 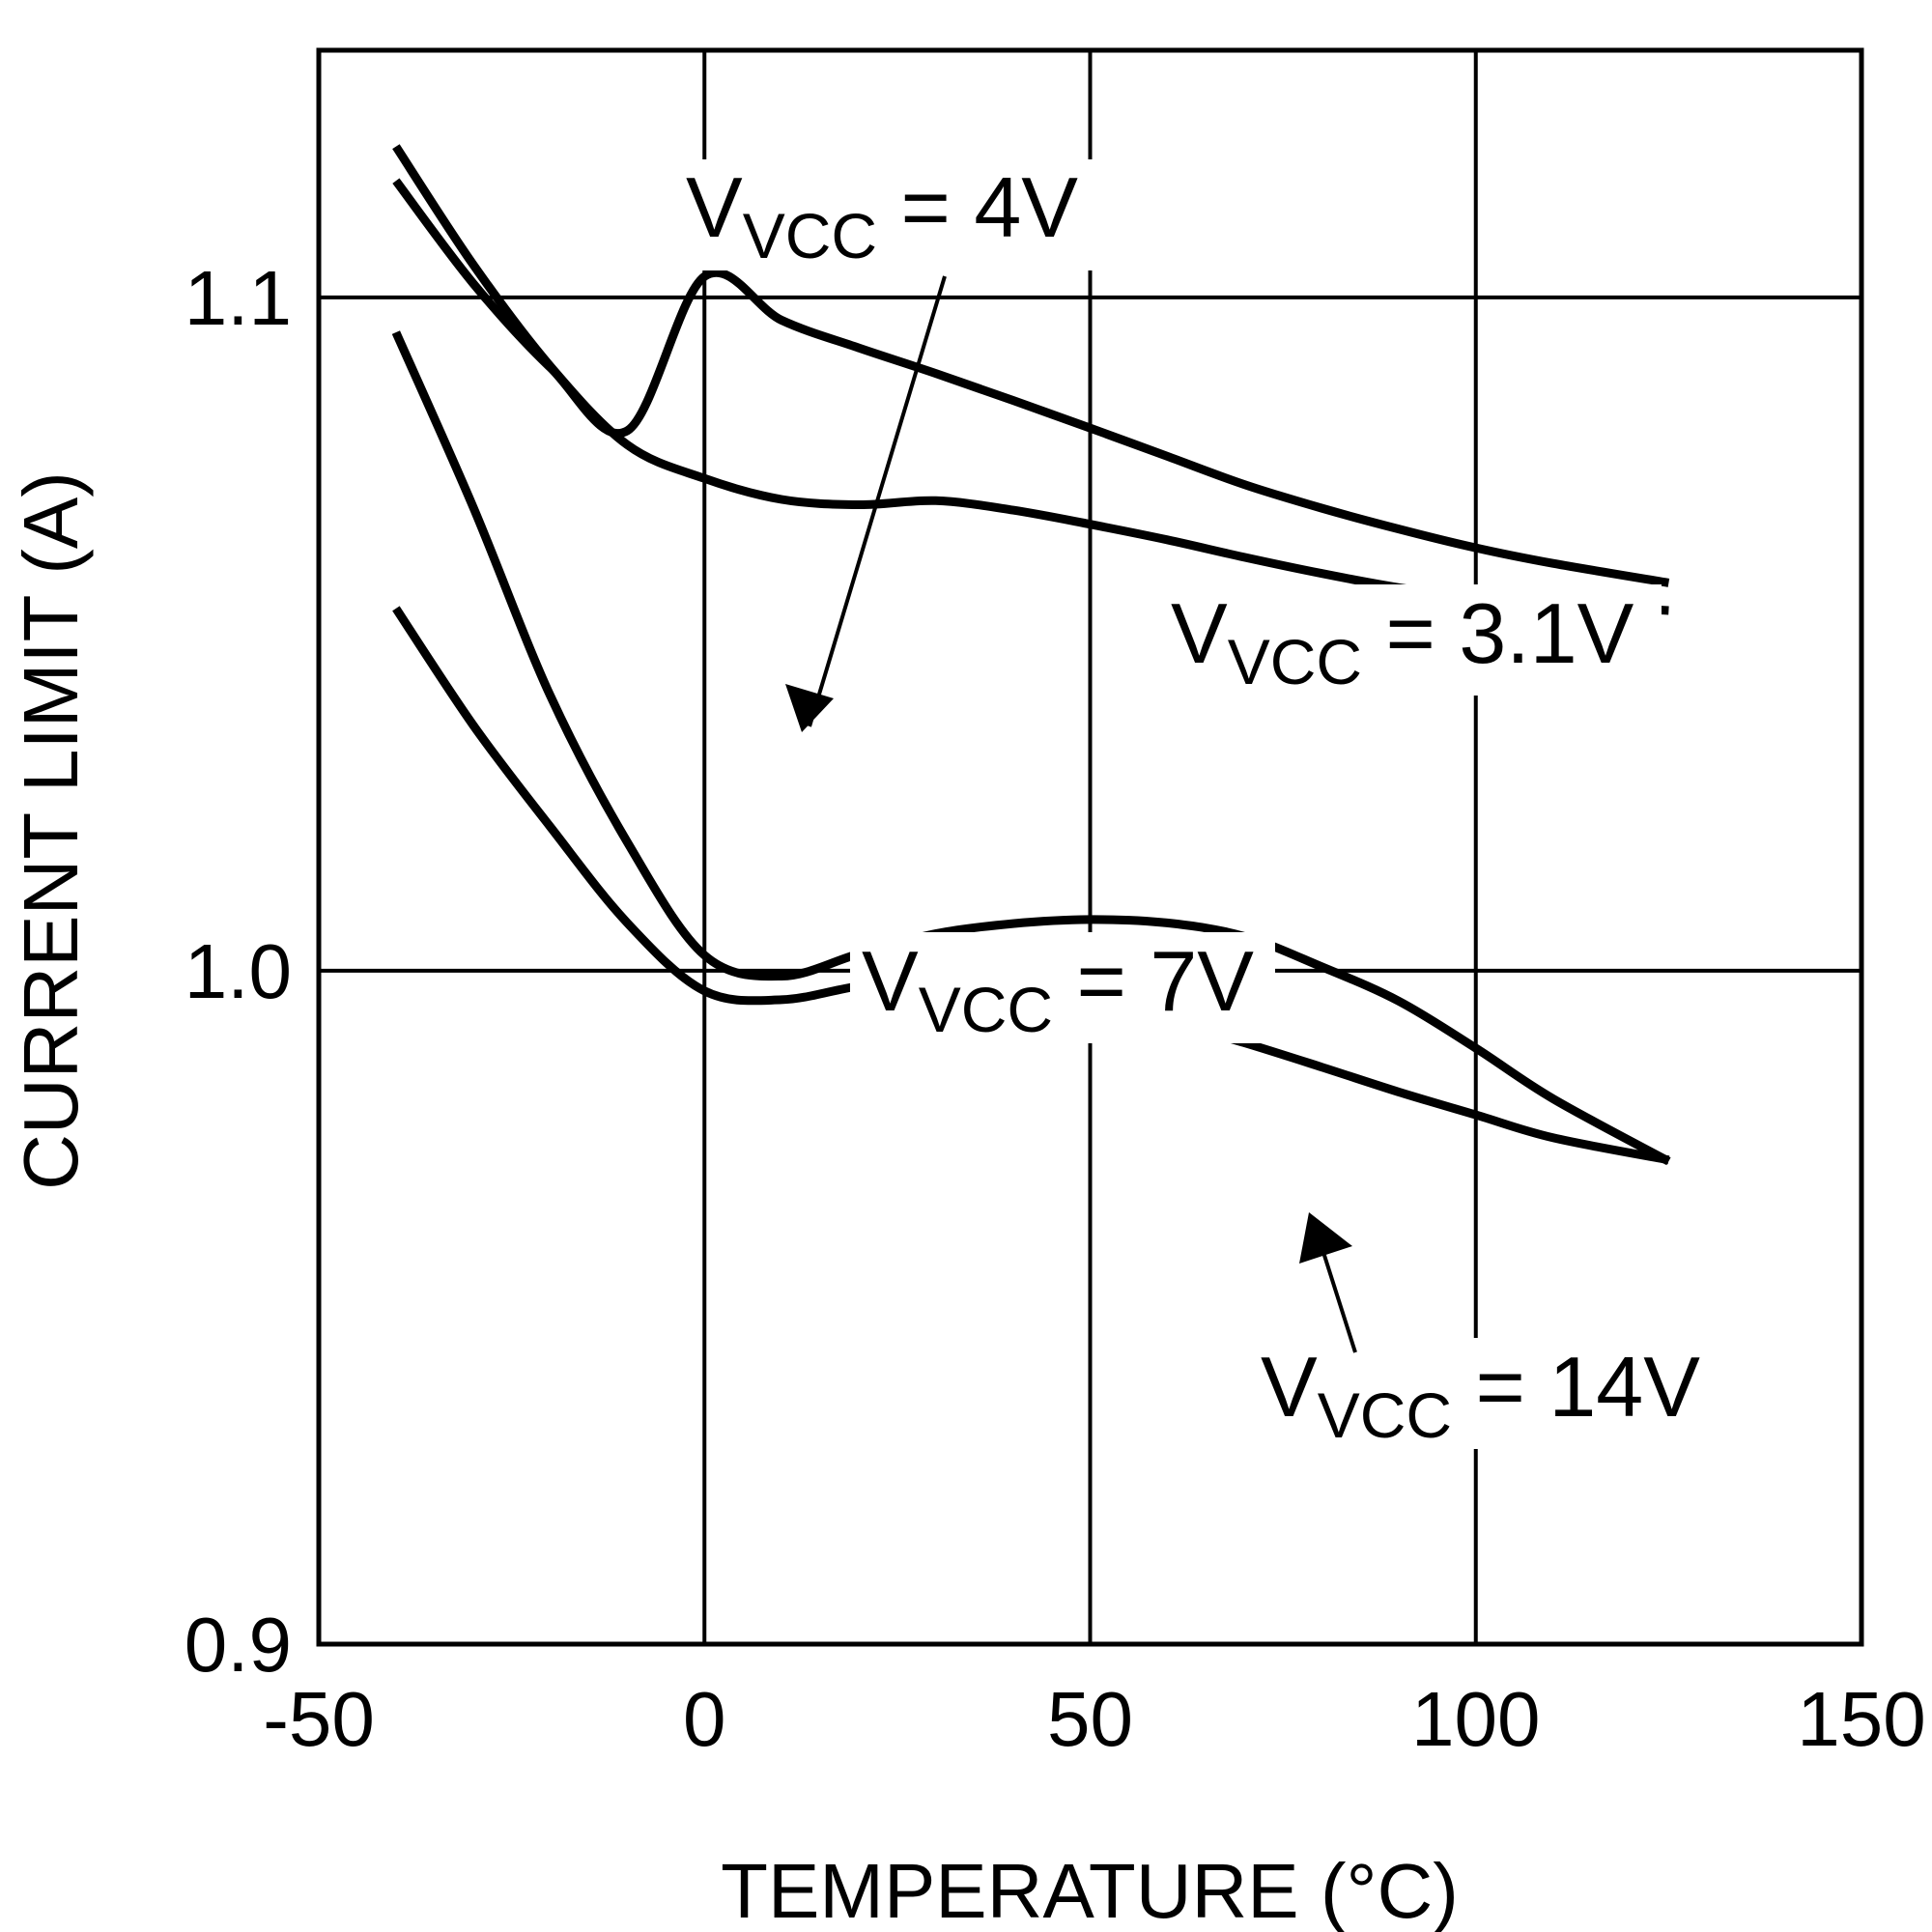 I want to click on annotation-7v-label: VVCC = 7V, so click(x=1058, y=989).